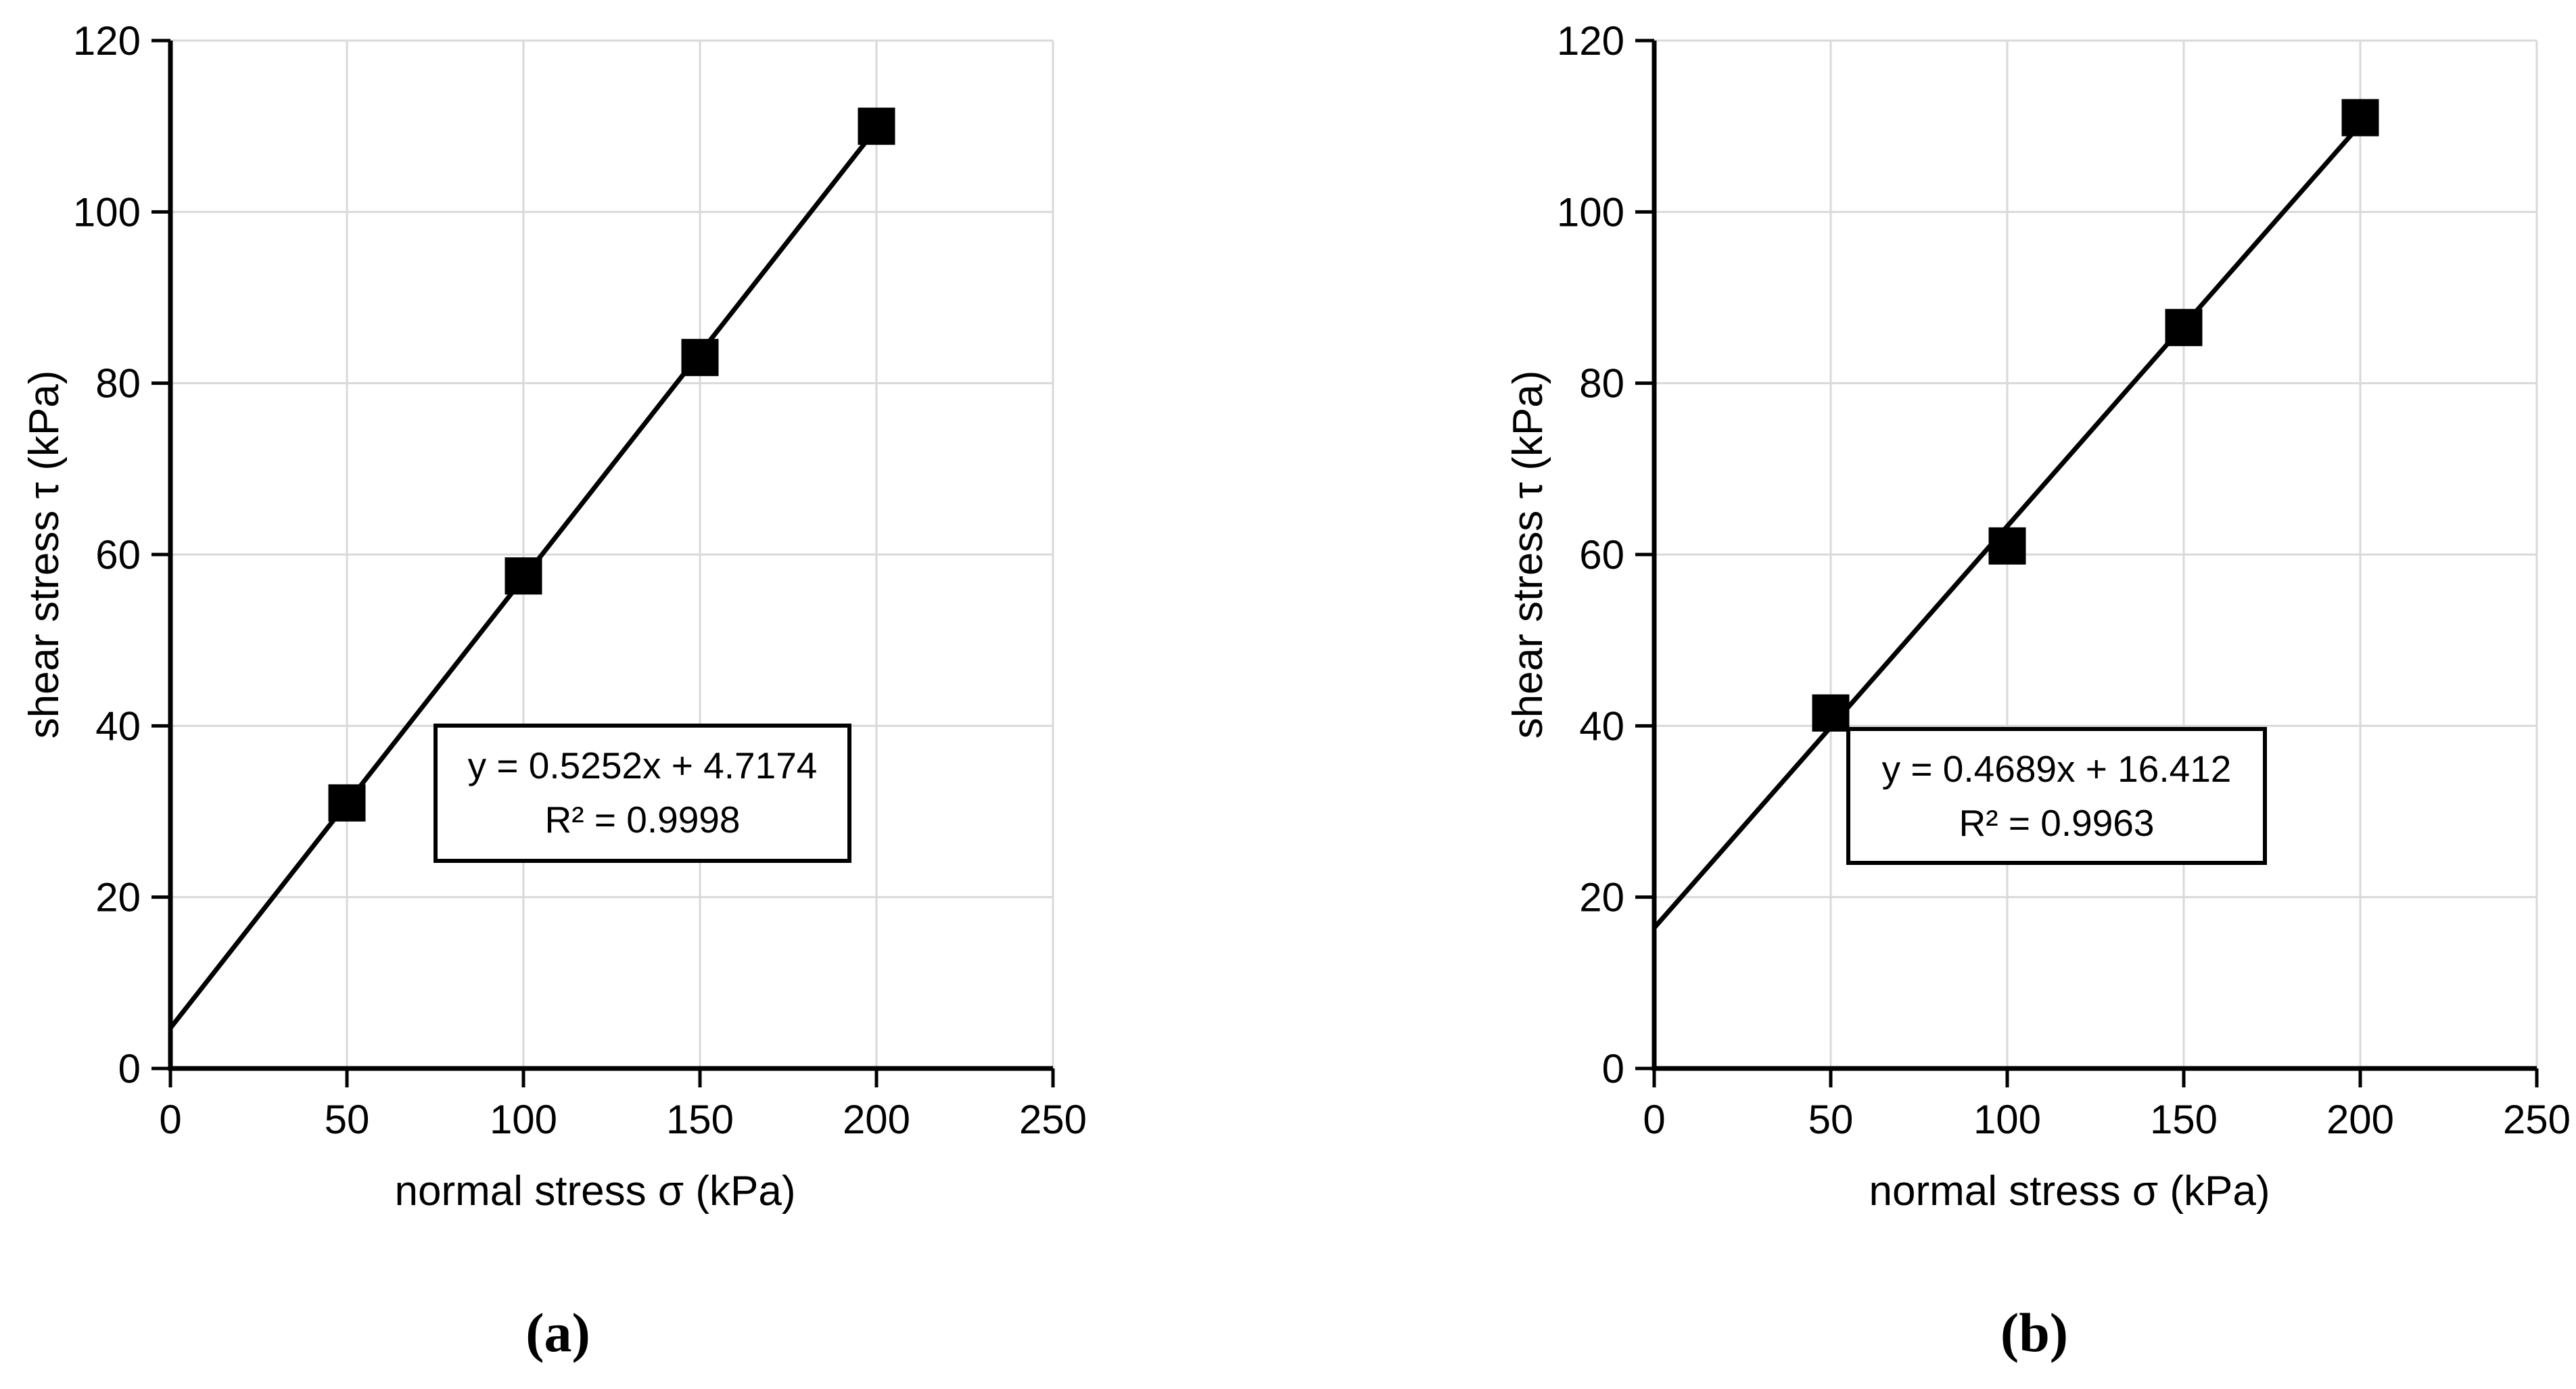 The height and width of the screenshot is (1389, 2576). Describe the element at coordinates (643, 820) in the screenshot. I see `r-squared-label: R² = 0.9998` at that location.